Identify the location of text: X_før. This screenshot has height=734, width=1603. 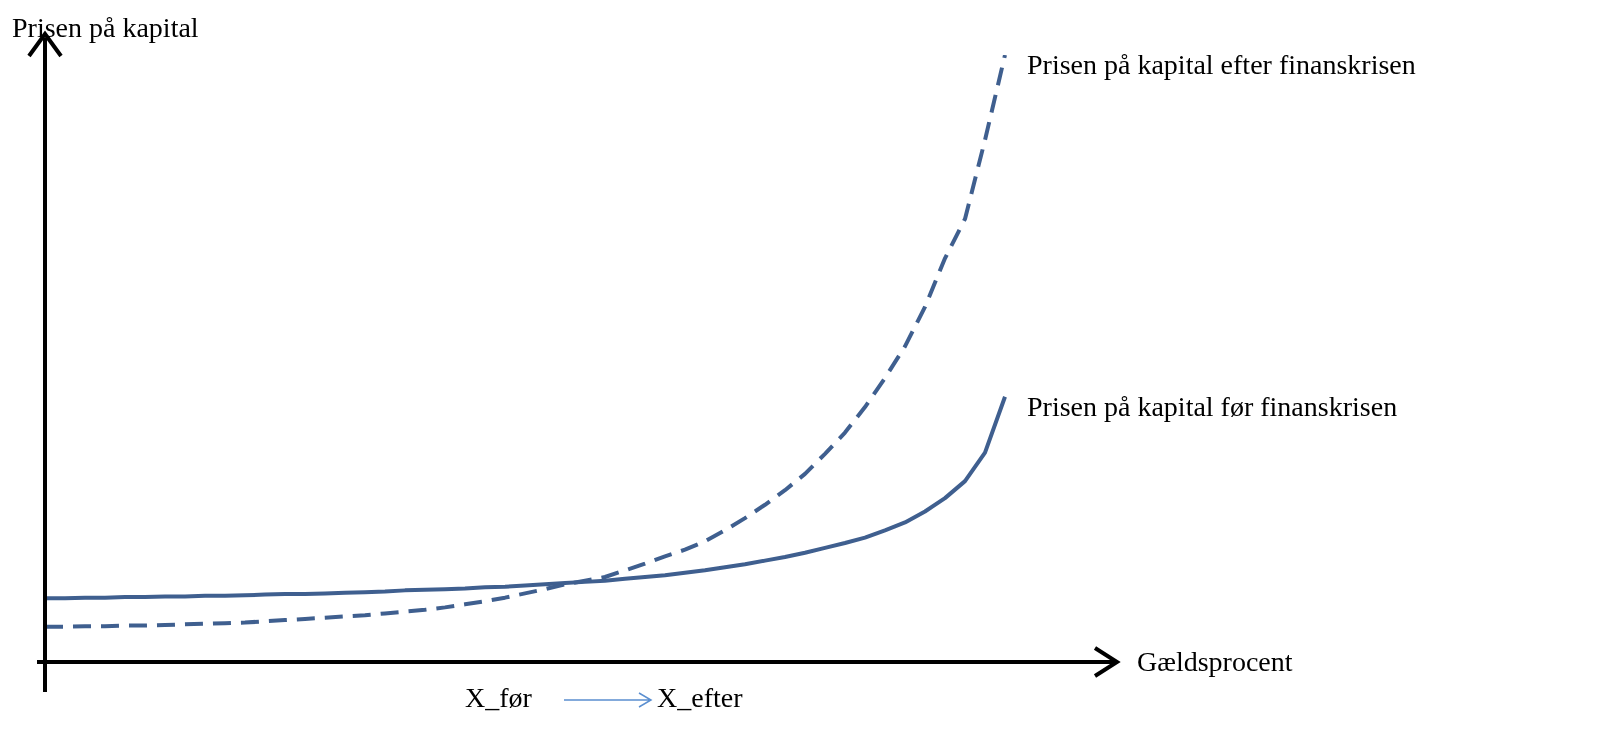
(499, 698).